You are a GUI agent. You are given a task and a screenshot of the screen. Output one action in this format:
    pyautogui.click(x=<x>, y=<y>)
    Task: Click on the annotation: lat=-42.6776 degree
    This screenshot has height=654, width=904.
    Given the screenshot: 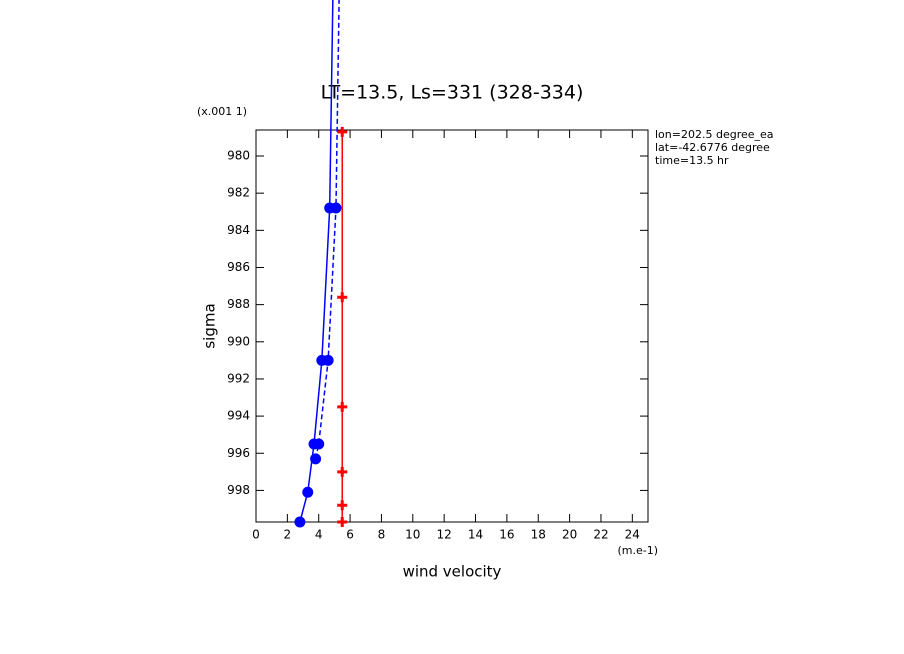 What is the action you would take?
    pyautogui.click(x=712, y=147)
    